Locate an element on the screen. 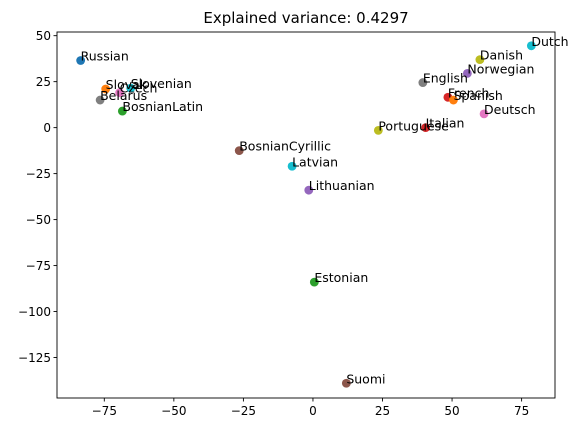 Image resolution: width=579 pixels, height=435 pixels. data-point-label: Deutsch is located at coordinates (509, 109).